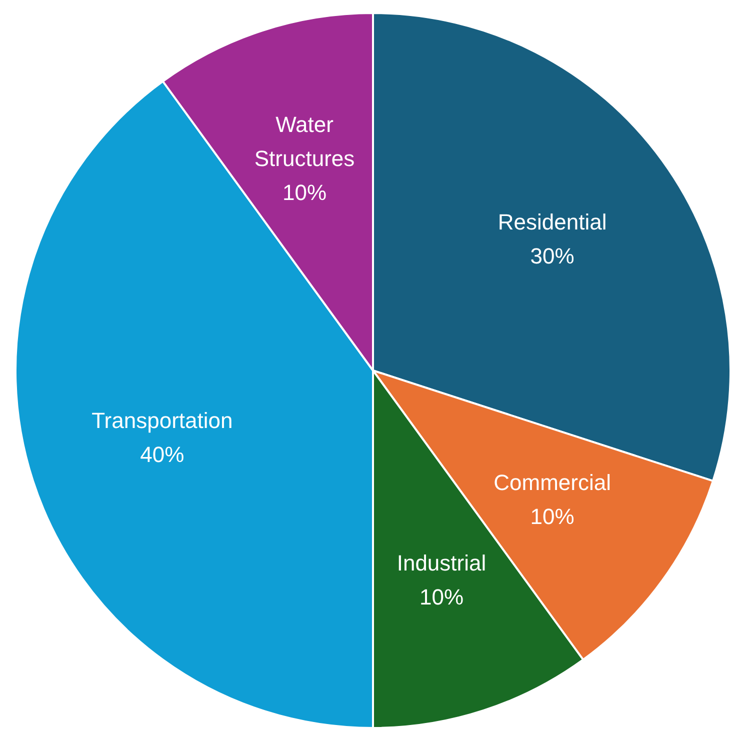 The width and height of the screenshot is (747, 742). What do you see at coordinates (162, 455) in the screenshot?
I see `data-label: 40%` at bounding box center [162, 455].